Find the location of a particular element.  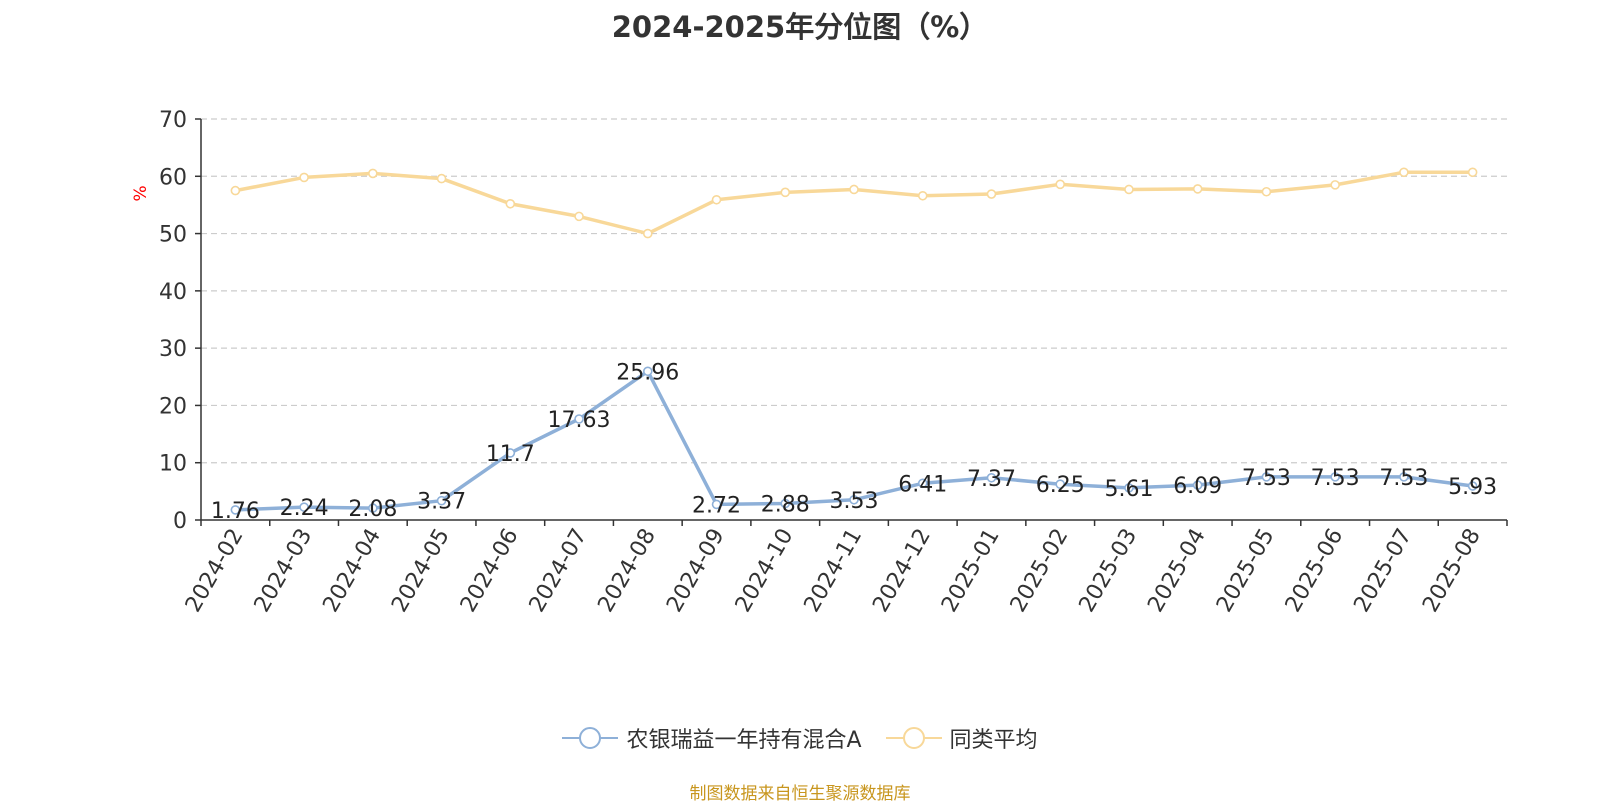

x-tick-label: 2024-09 is located at coordinates (696, 571).